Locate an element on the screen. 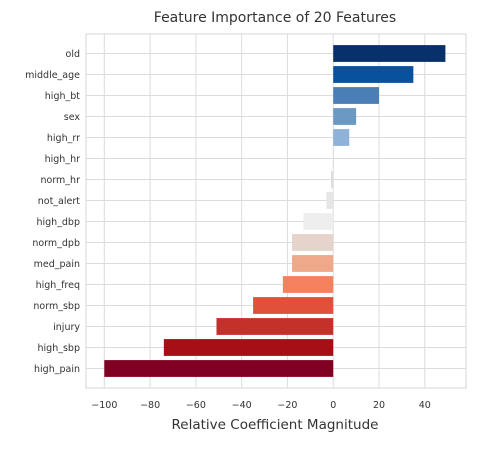  y-tick-label: norm_sbp is located at coordinates (56, 306).